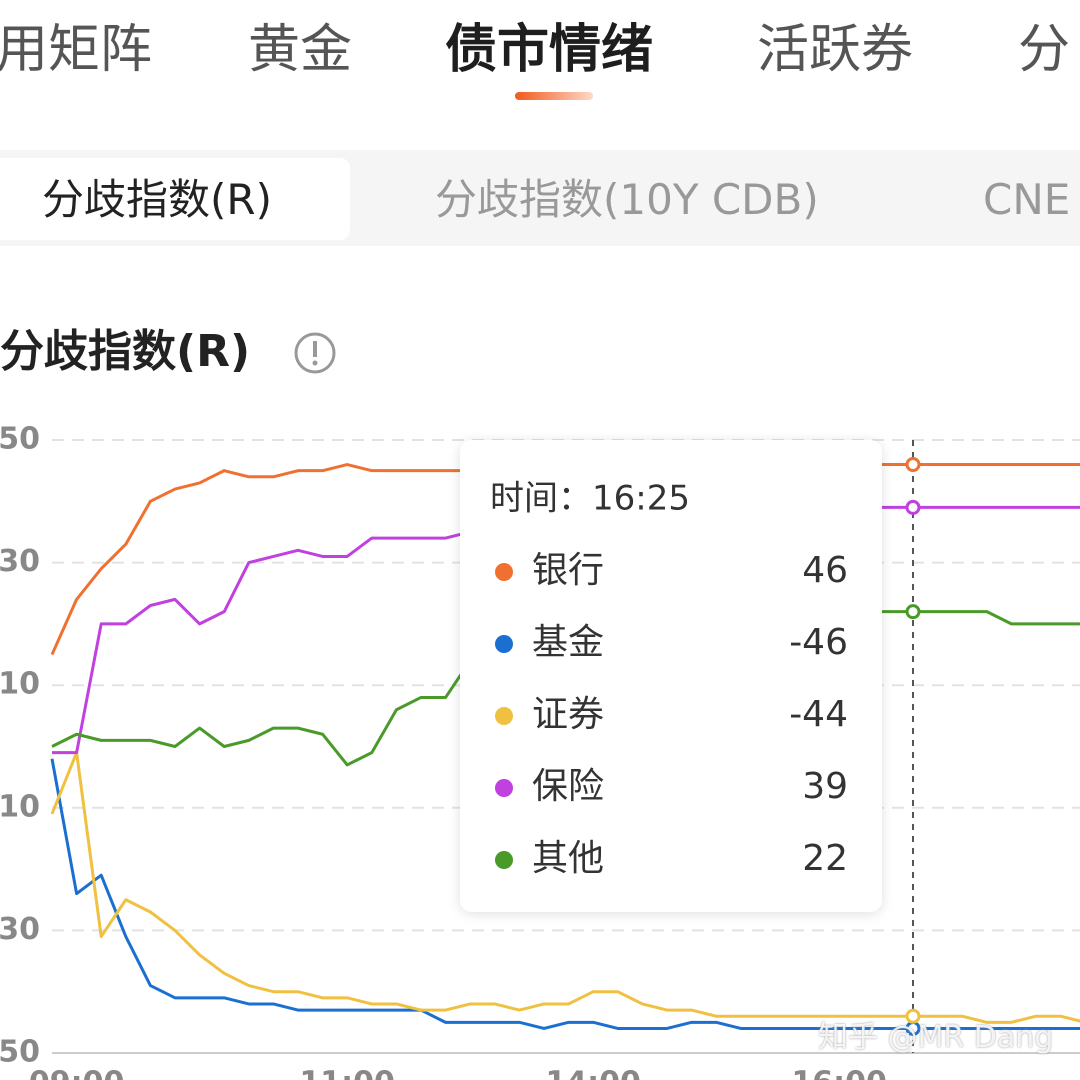 The image size is (1080, 1080). I want to click on tooltip-value: 39, so click(825, 786).